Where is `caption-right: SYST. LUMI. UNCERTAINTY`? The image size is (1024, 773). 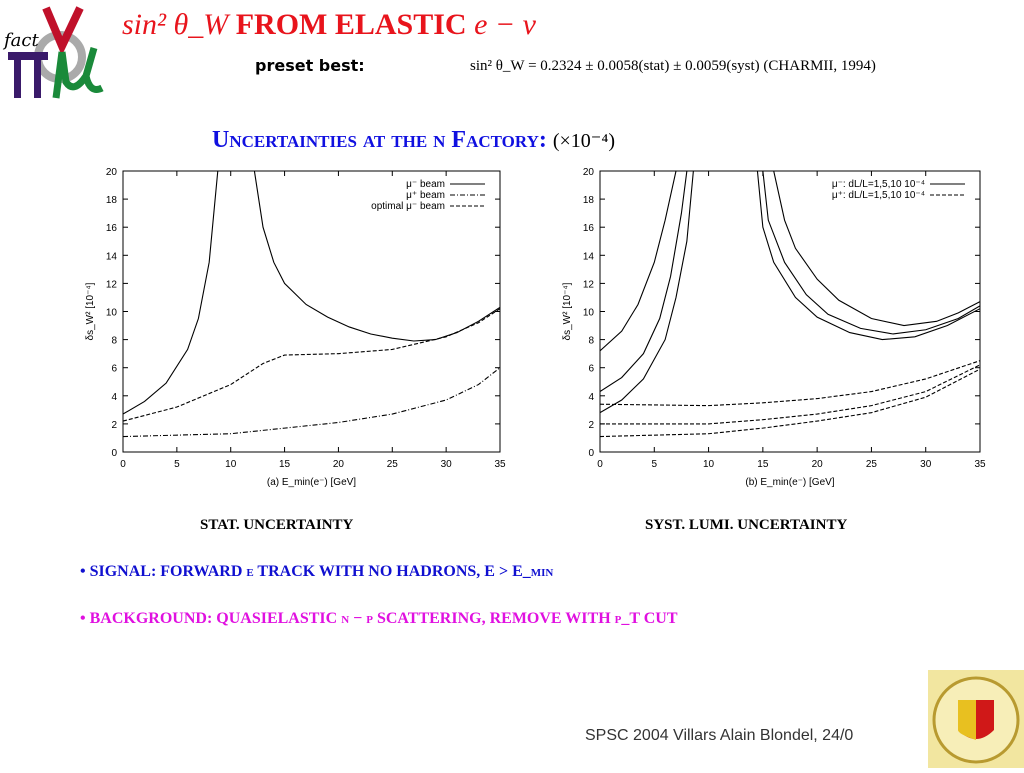 caption-right: SYST. LUMI. UNCERTAINTY is located at coordinates (746, 525).